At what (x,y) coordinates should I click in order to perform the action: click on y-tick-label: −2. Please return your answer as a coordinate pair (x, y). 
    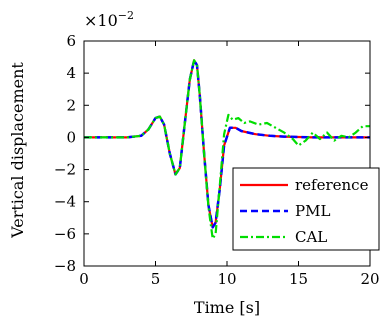
    Looking at the image, I should click on (65, 170).